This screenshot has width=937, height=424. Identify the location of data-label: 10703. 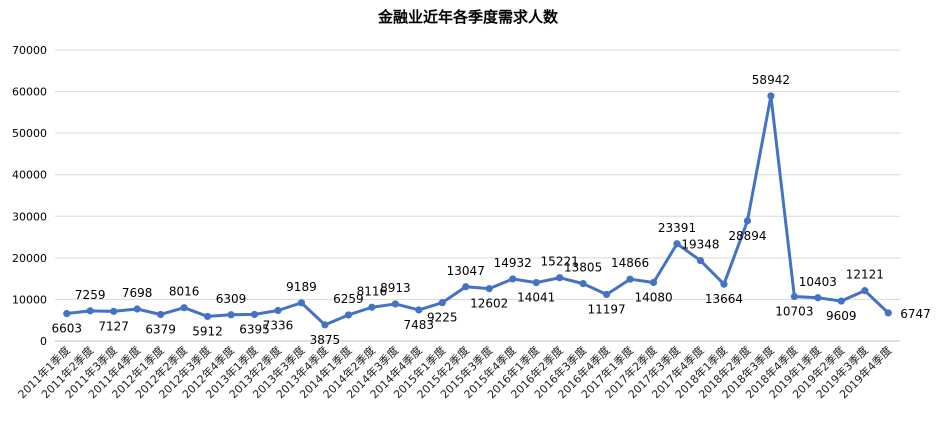
(794, 312).